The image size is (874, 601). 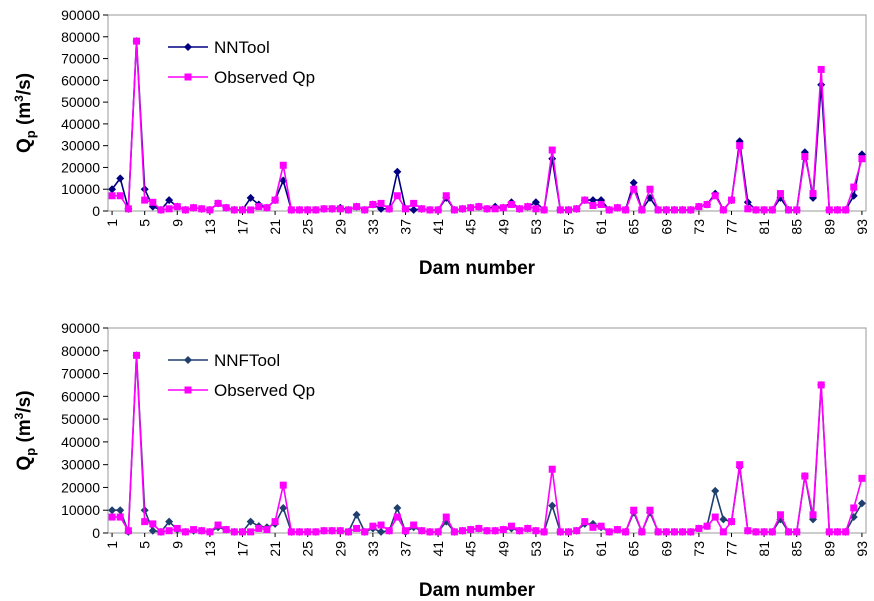 What do you see at coordinates (438, 549) in the screenshot?
I see `x-tick-label: 41` at bounding box center [438, 549].